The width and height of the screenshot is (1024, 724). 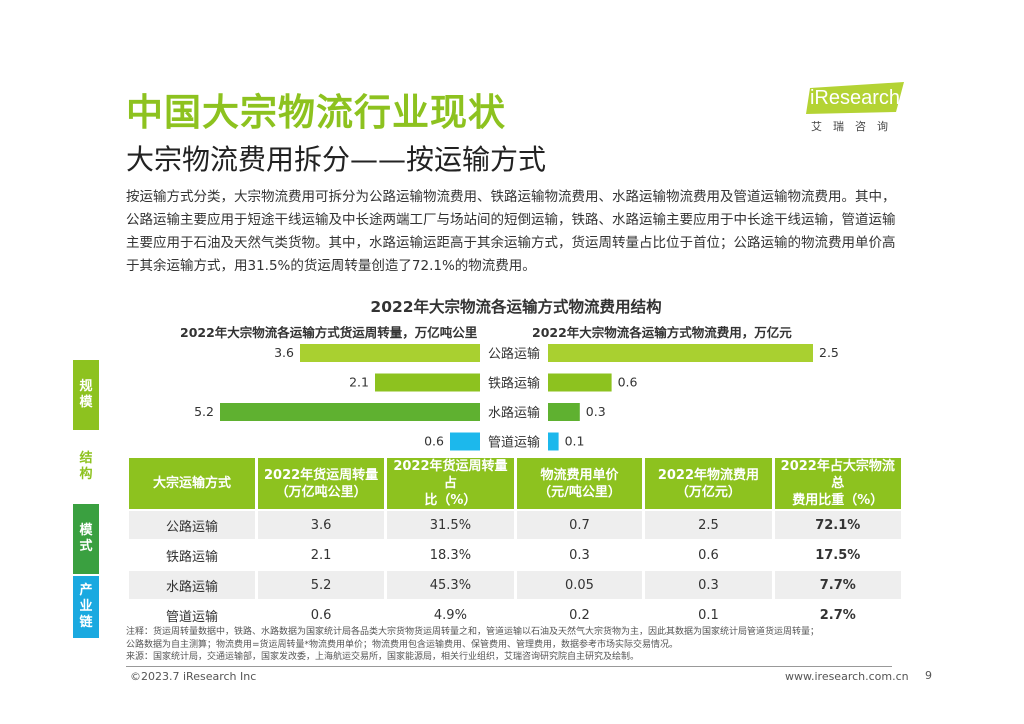 I want to click on table-cell: 45.3%, so click(x=450, y=584).